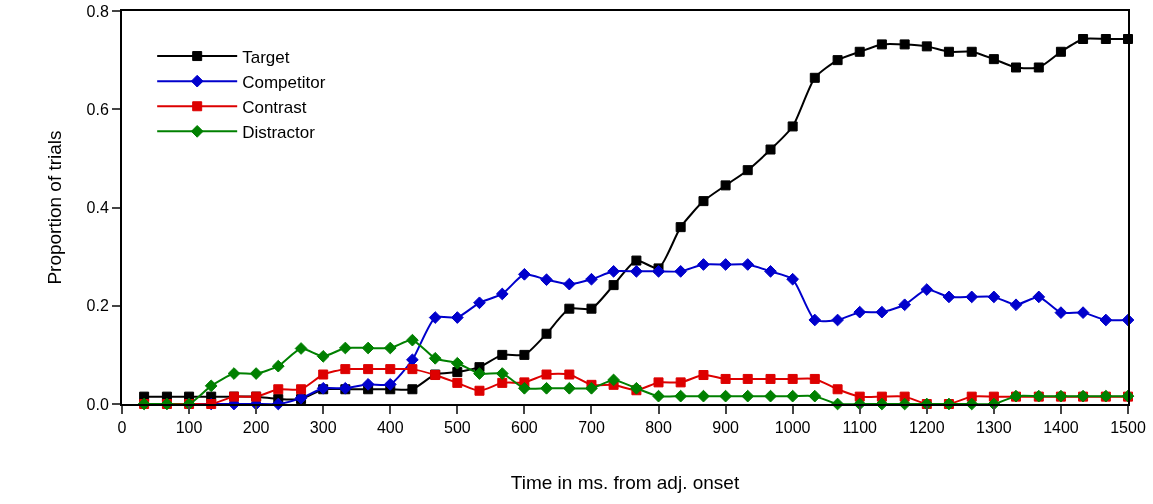 This screenshot has height=504, width=1153. Describe the element at coordinates (792, 428) in the screenshot. I see `x-tick-label: 1000` at that location.